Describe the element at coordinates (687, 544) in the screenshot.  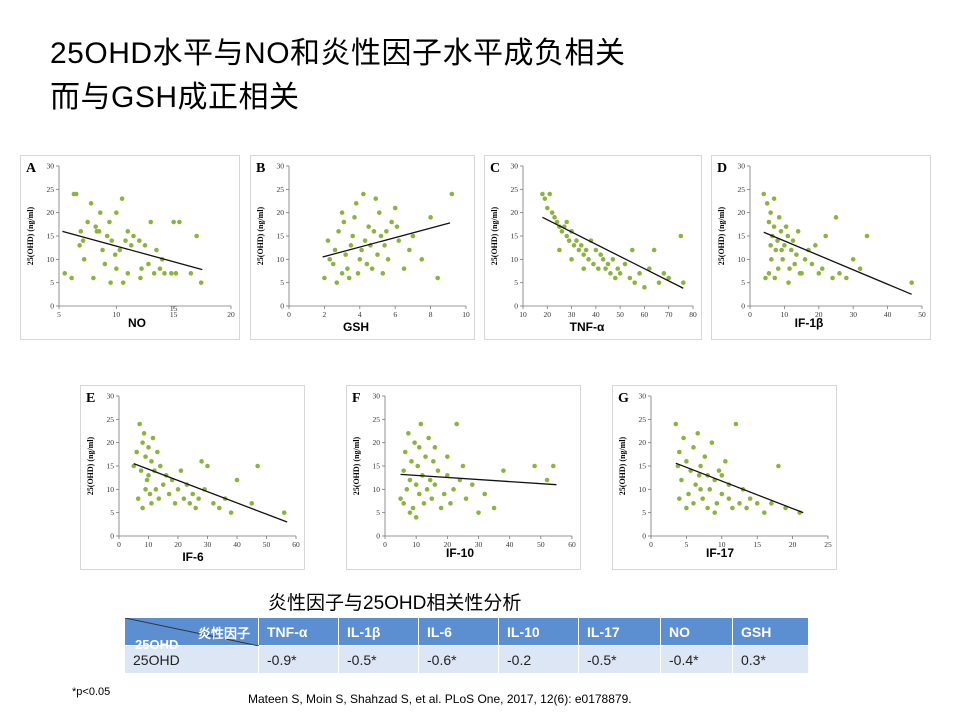
I see `x-tick-label: 5` at that location.